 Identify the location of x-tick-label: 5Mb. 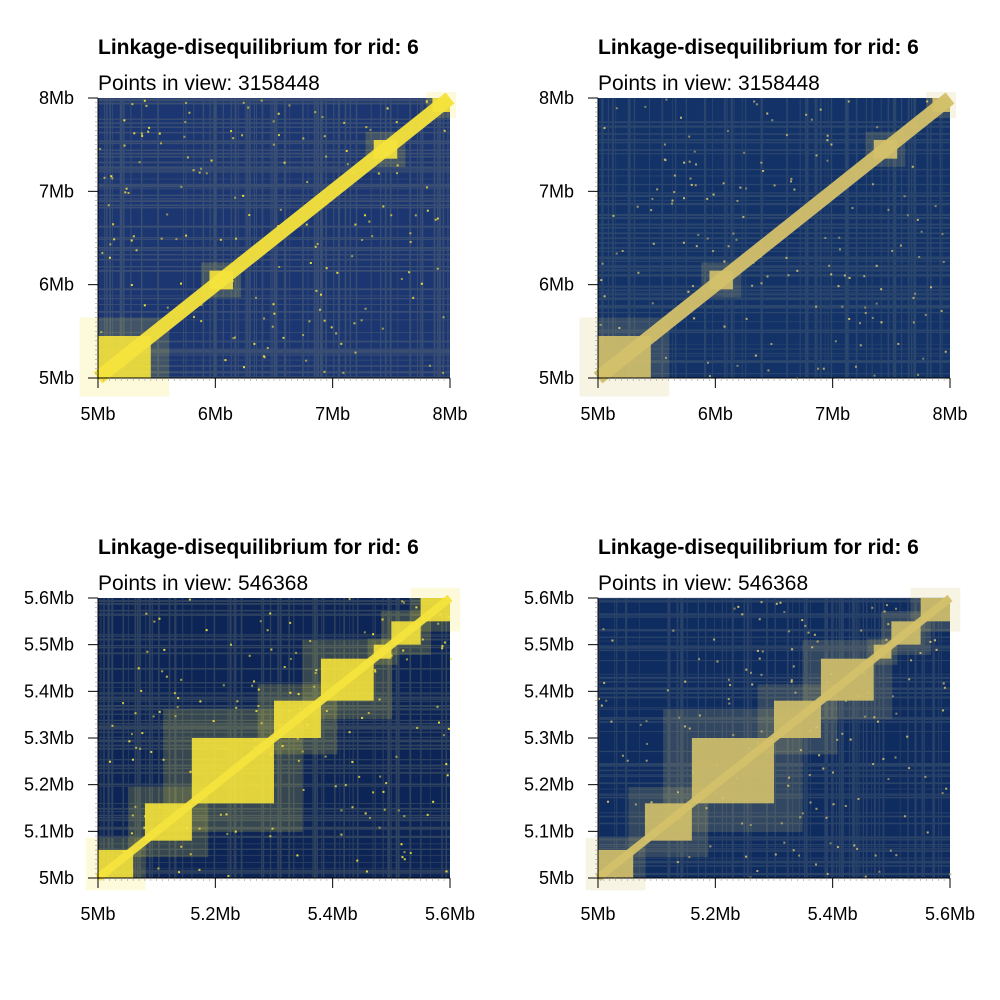
(97, 414).